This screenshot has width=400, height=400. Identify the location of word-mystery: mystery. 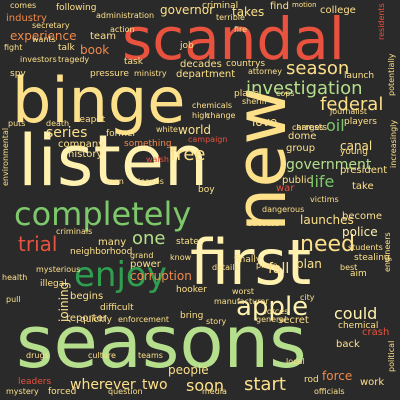
(22, 391).